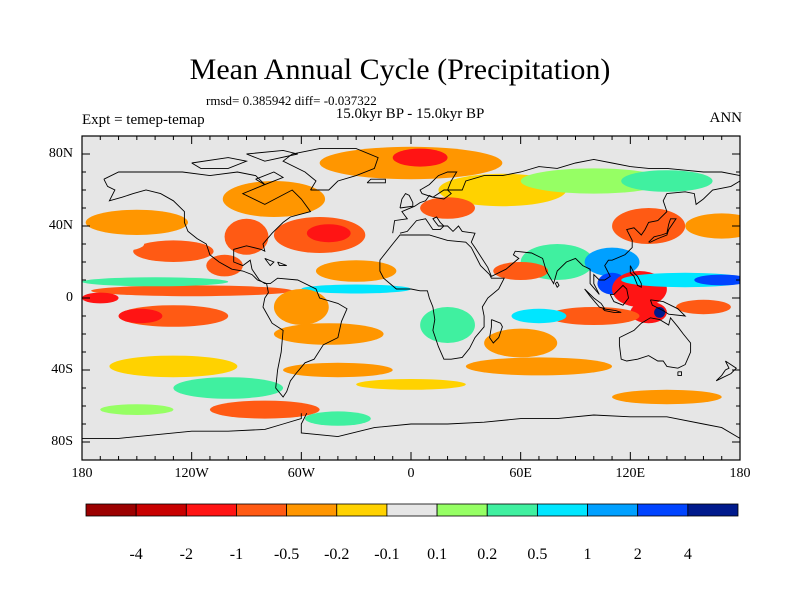  I want to click on x-tick-label: 120E, so click(630, 473).